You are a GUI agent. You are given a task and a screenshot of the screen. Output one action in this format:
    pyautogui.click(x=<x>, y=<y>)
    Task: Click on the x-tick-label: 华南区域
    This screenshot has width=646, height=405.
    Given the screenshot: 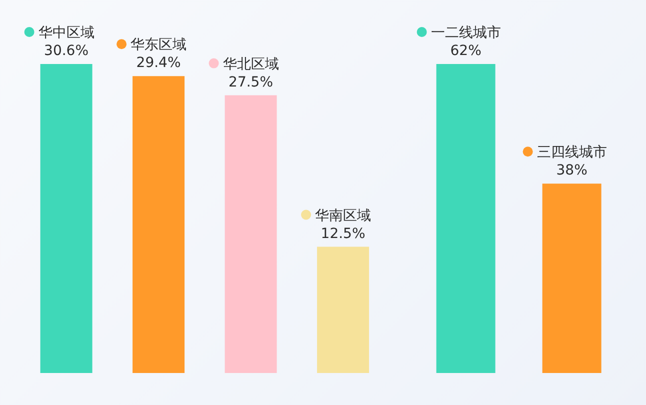 What is the action you would take?
    pyautogui.click(x=343, y=216)
    